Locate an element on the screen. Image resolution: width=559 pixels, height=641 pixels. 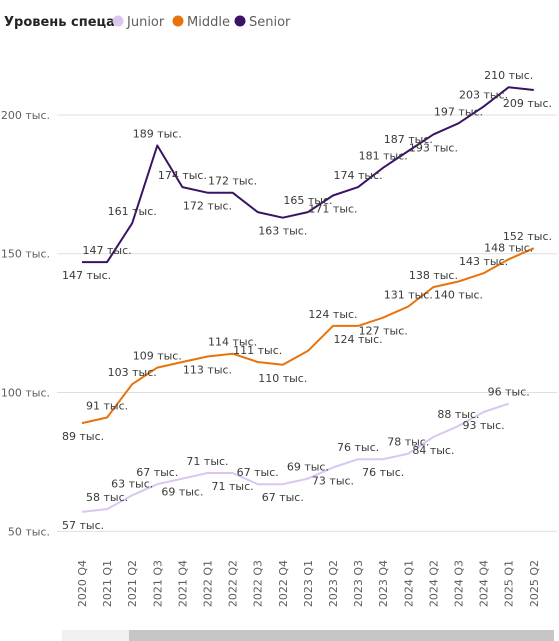
legend-marker-junior is located at coordinates (118, 21).